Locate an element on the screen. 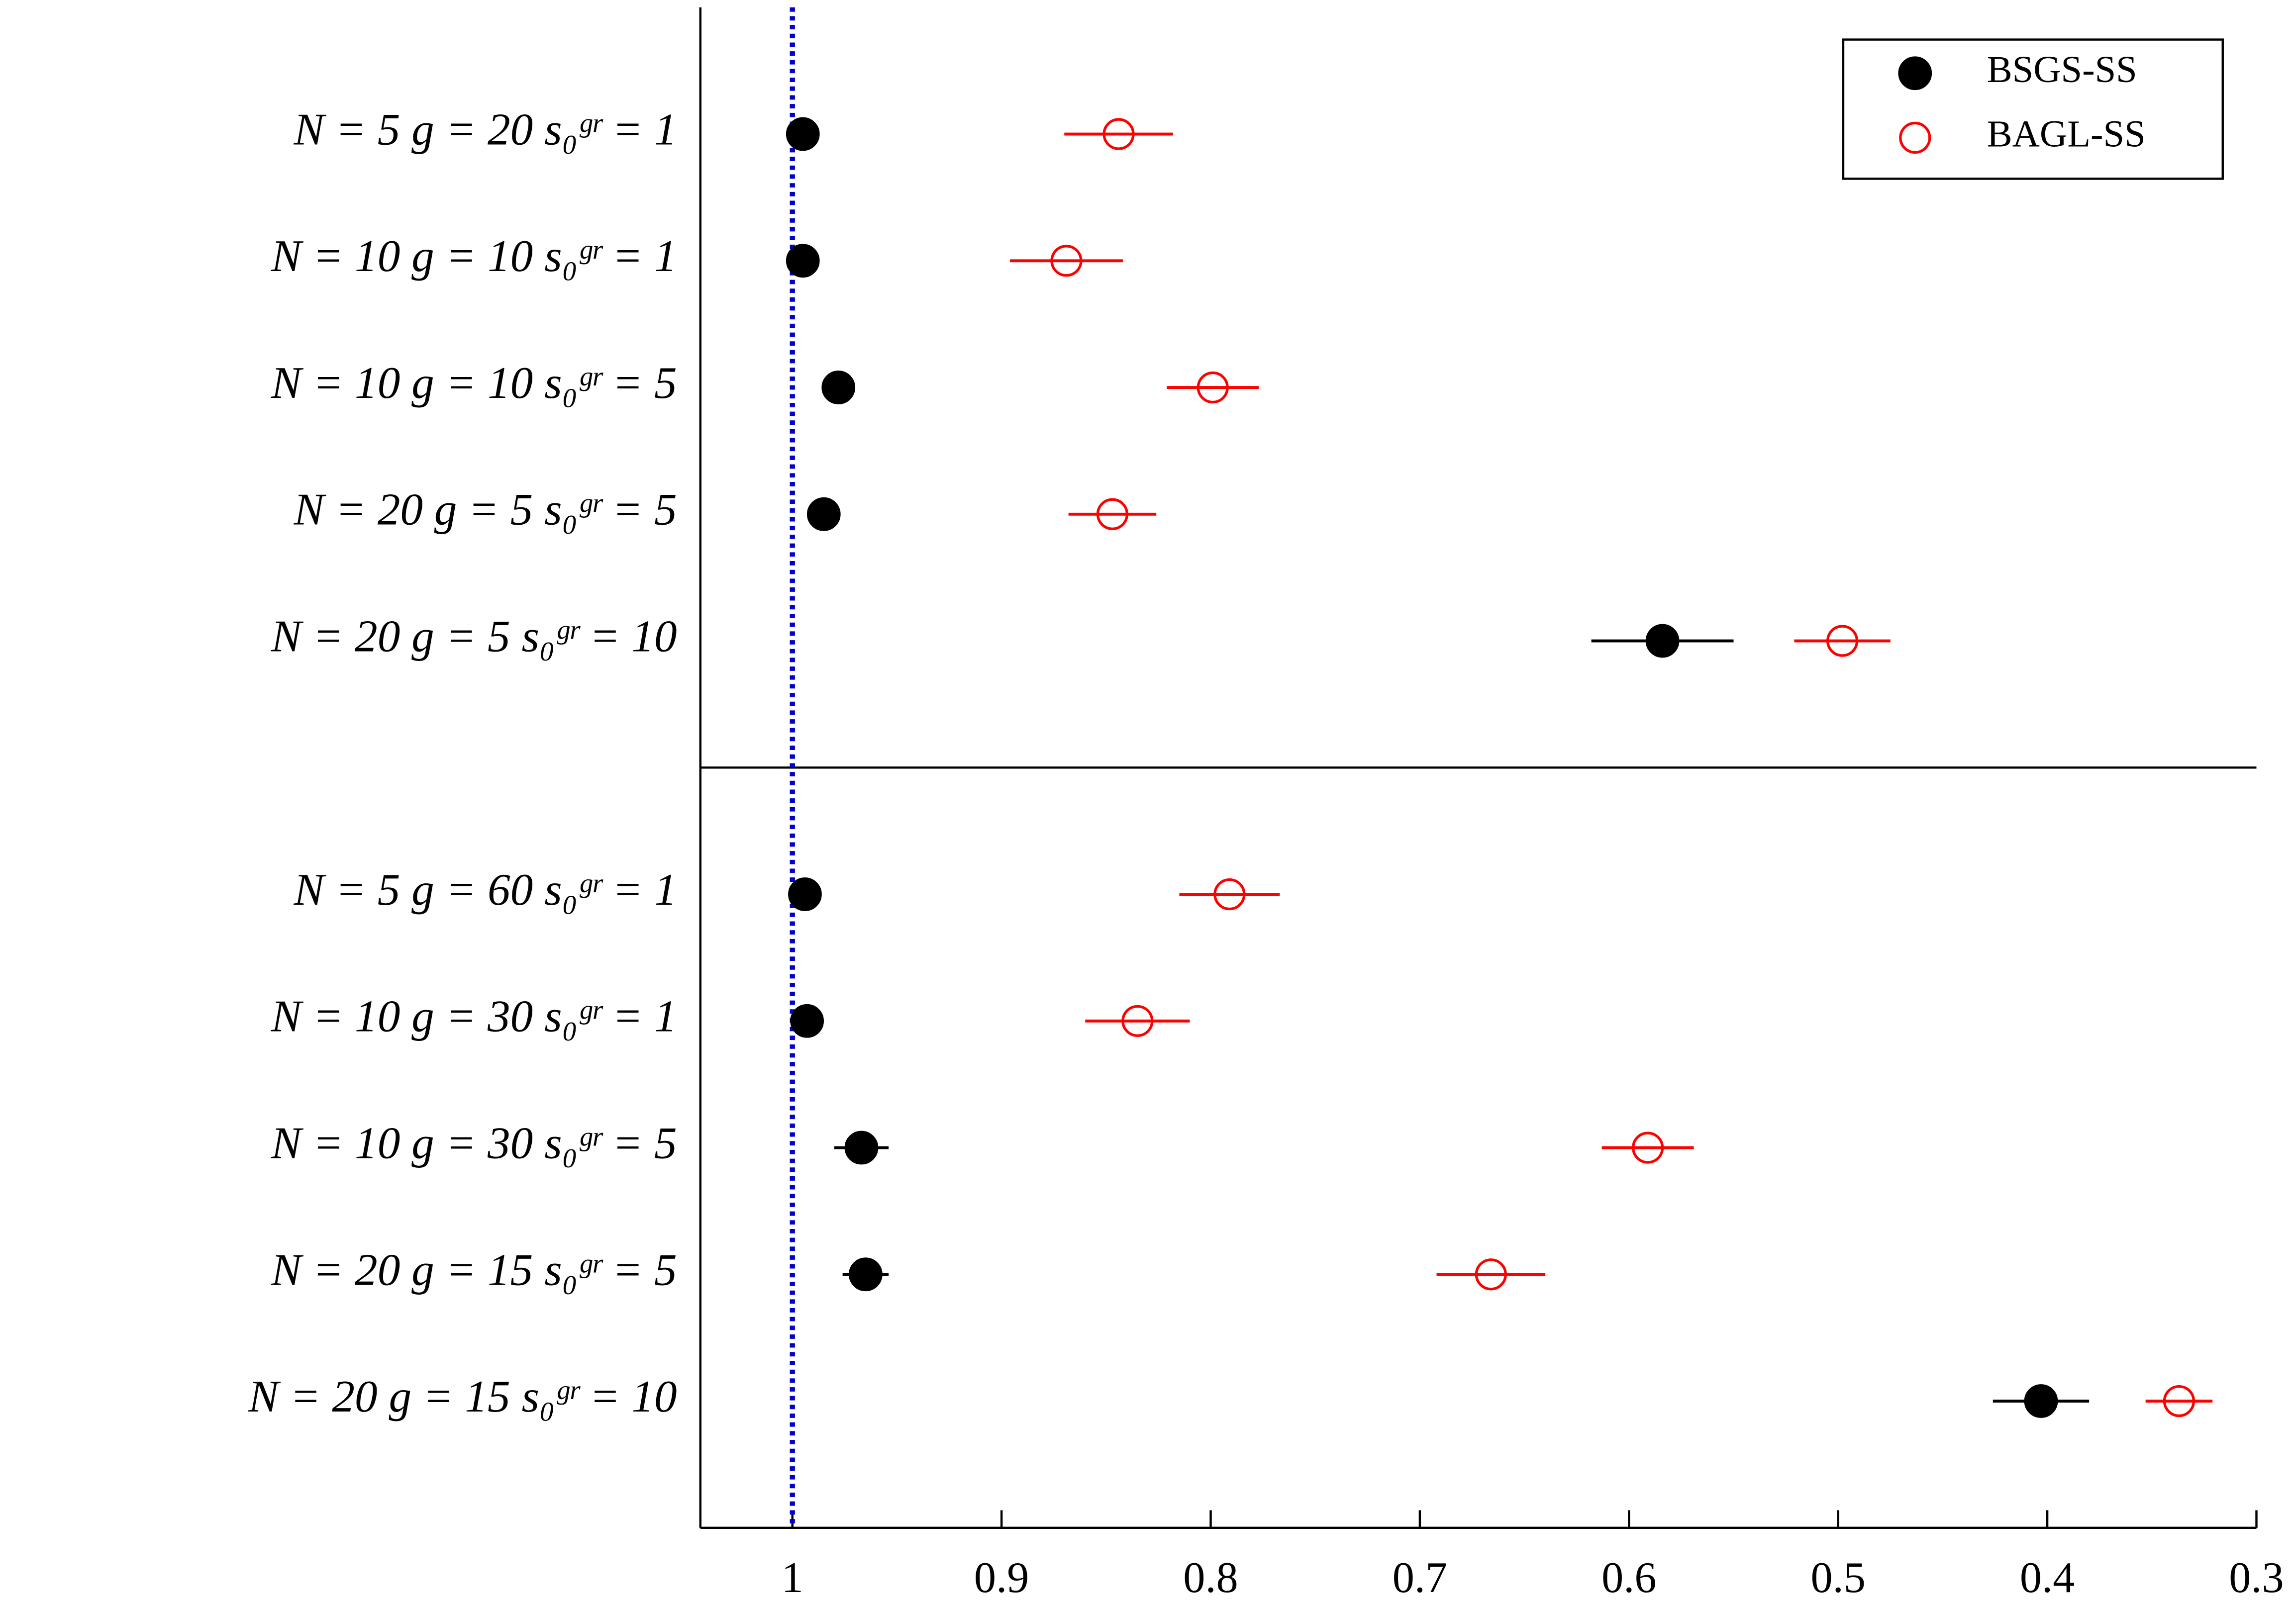  y-tick-label: N = 20 g = 15 s₀ᵍʳ = 5 is located at coordinates (474, 1269).